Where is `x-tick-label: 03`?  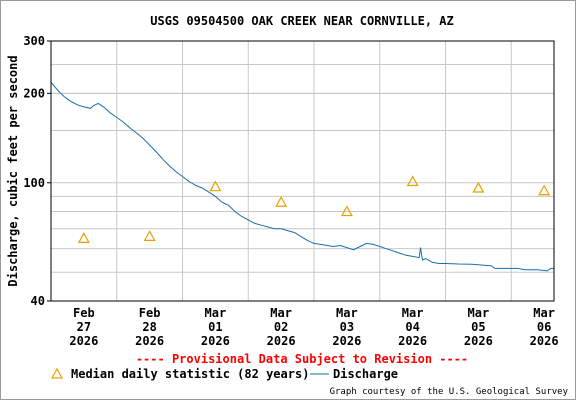 x-tick-label: 03 is located at coordinates (347, 327).